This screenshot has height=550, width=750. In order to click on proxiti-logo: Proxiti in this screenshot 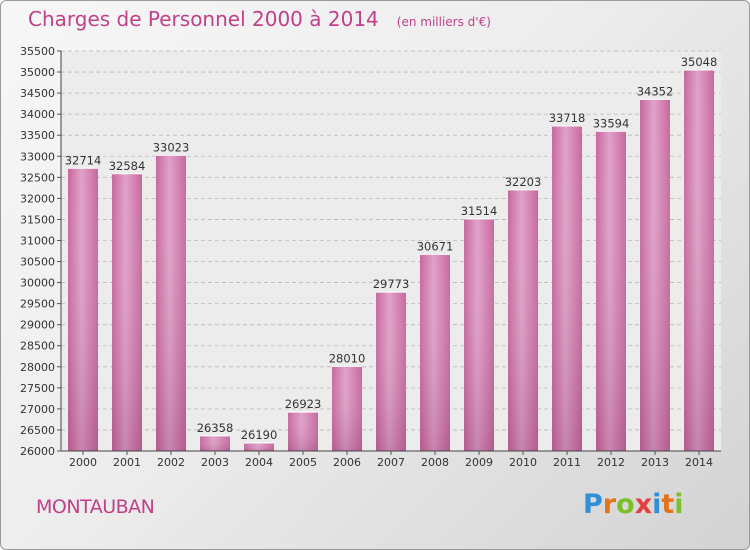, I will do `click(633, 504)`.